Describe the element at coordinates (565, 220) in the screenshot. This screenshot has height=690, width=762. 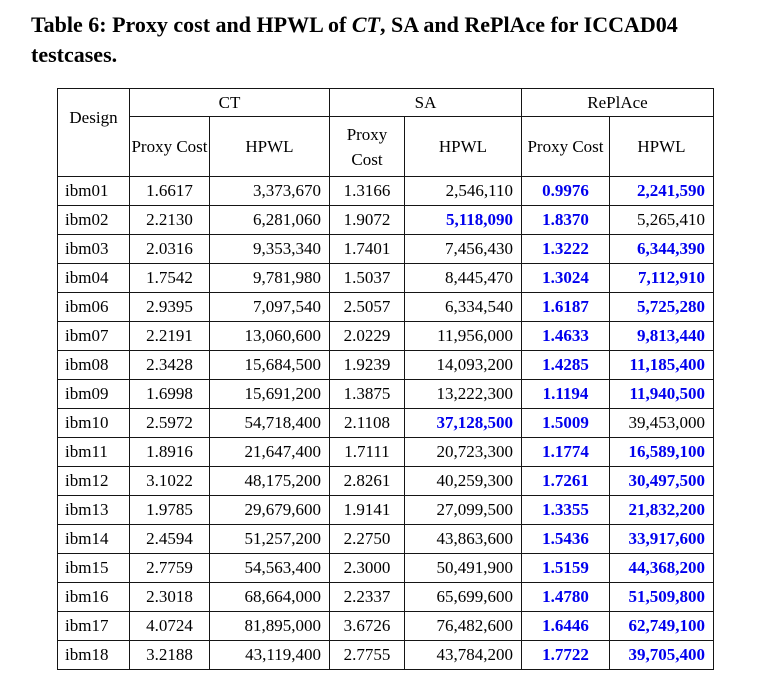
I see `proxy-cost-cell: 1.8370` at that location.